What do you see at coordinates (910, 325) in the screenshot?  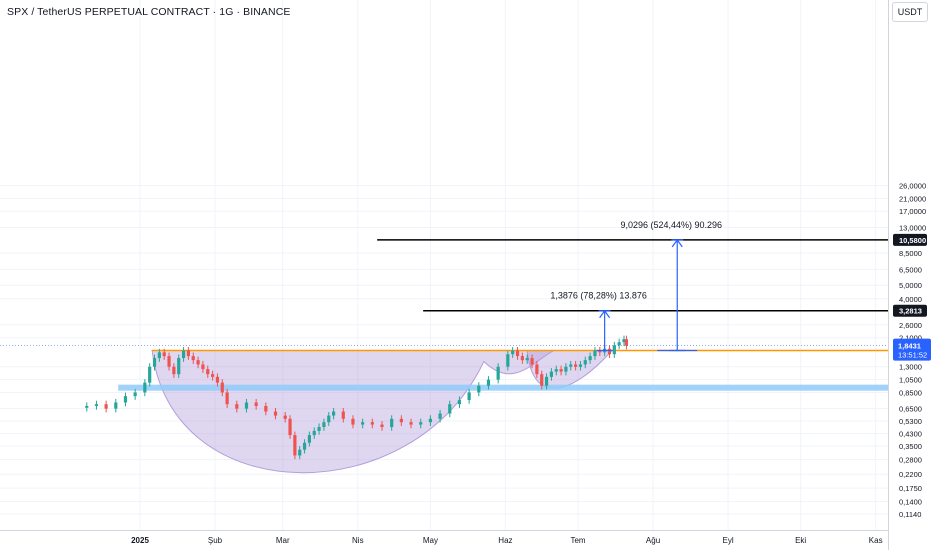 I see `y-tick-label: 2,6000` at bounding box center [910, 325].